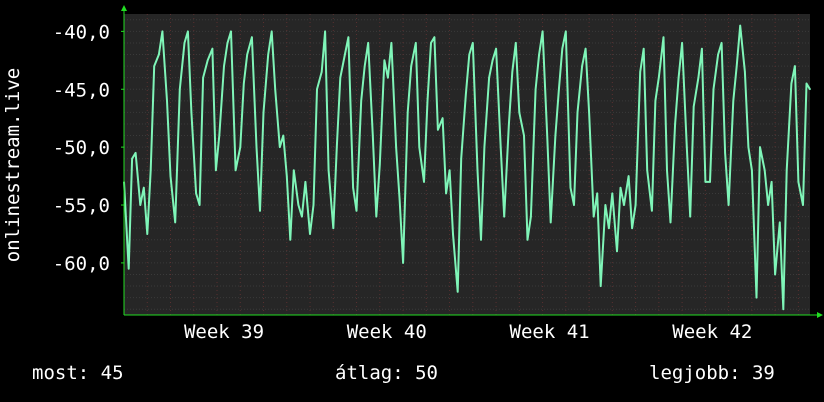  I want to click on y-tick-label: -60,0, so click(81, 264).